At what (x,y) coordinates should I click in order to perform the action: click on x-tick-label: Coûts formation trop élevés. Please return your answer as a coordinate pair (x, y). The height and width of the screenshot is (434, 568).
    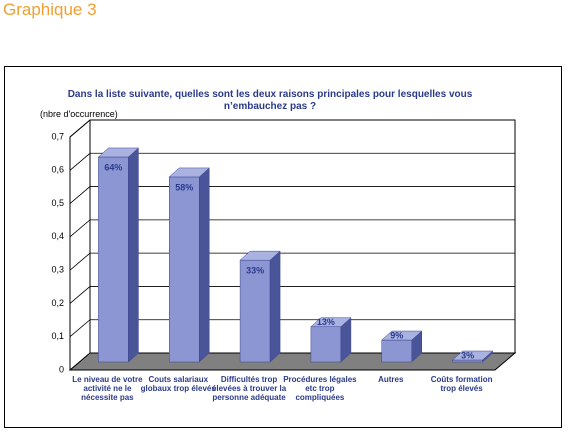
    Looking at the image, I should click on (461, 384).